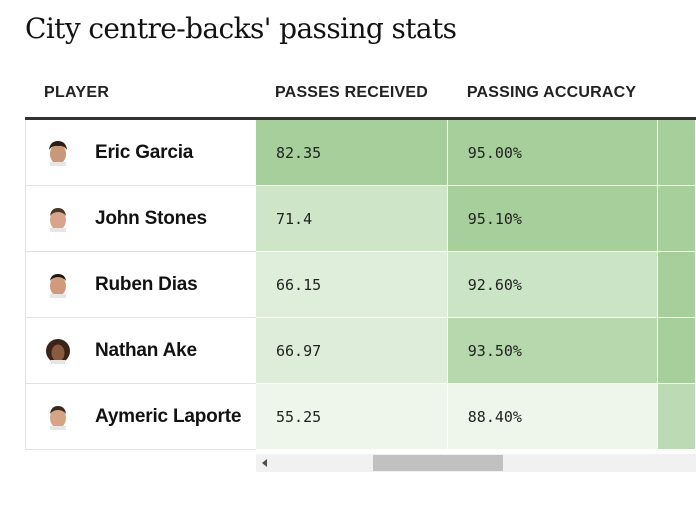  Describe the element at coordinates (352, 351) in the screenshot. I see `passes-received-cell: 66.97` at that location.